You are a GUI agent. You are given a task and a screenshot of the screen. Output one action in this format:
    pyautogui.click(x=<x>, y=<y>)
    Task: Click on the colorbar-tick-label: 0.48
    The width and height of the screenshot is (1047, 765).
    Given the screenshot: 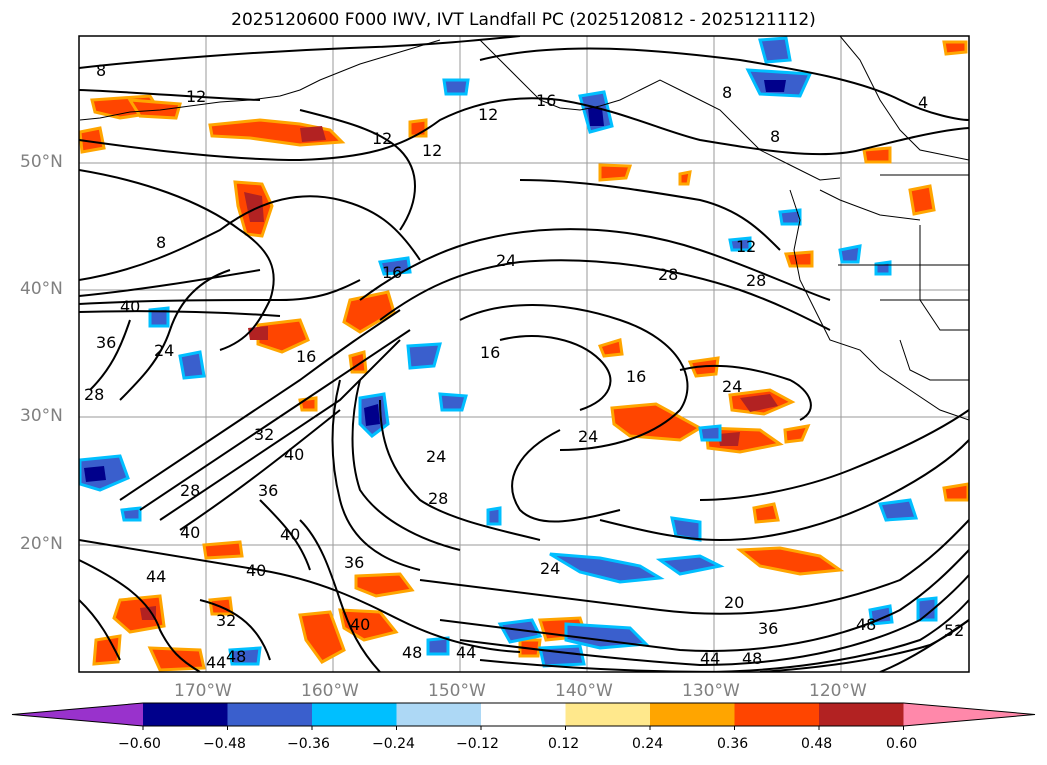 What is the action you would take?
    pyautogui.click(x=817, y=744)
    